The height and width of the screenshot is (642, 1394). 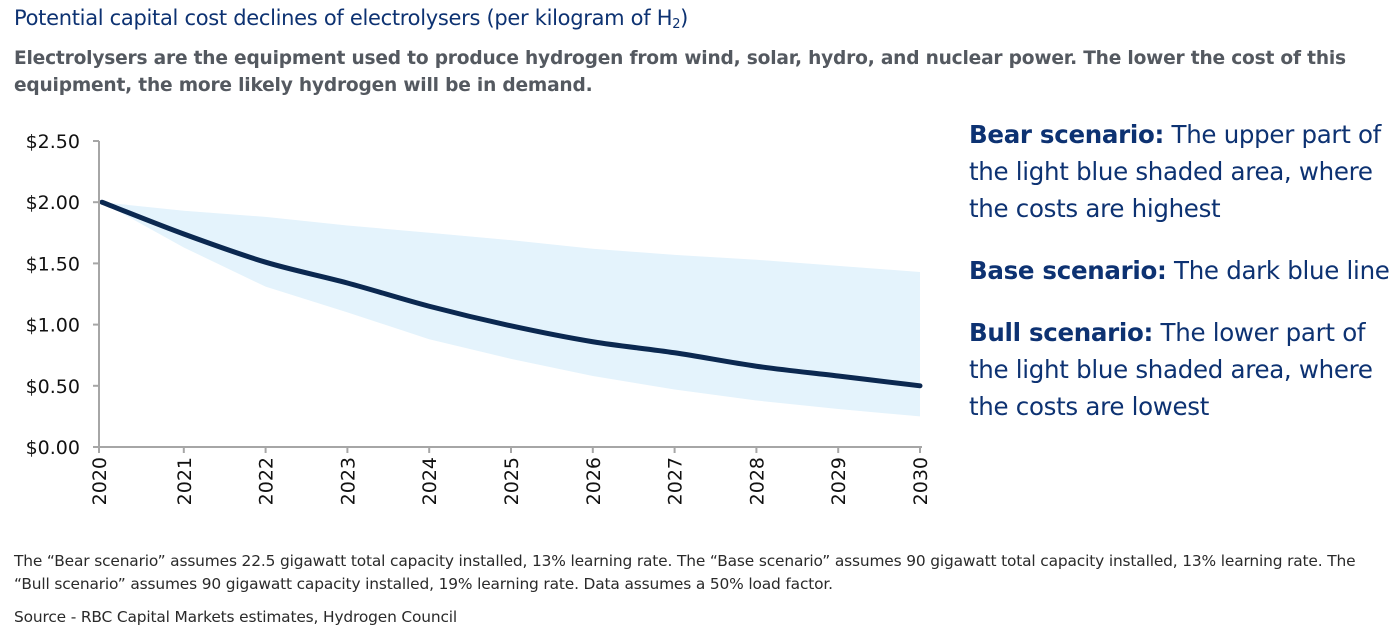 I want to click on x-tick-label: 2025, so click(x=512, y=481).